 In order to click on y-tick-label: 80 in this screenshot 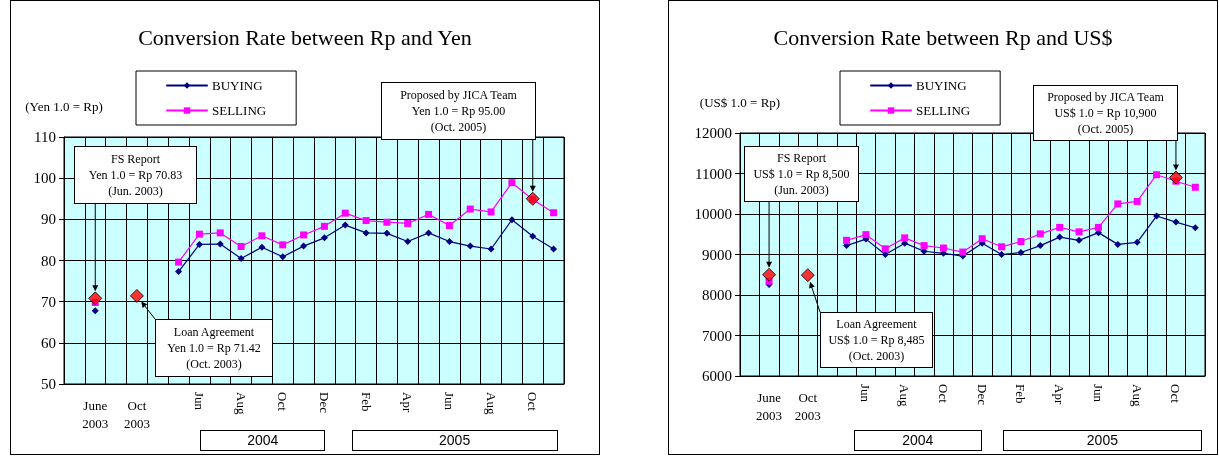, I will do `click(48, 260)`.